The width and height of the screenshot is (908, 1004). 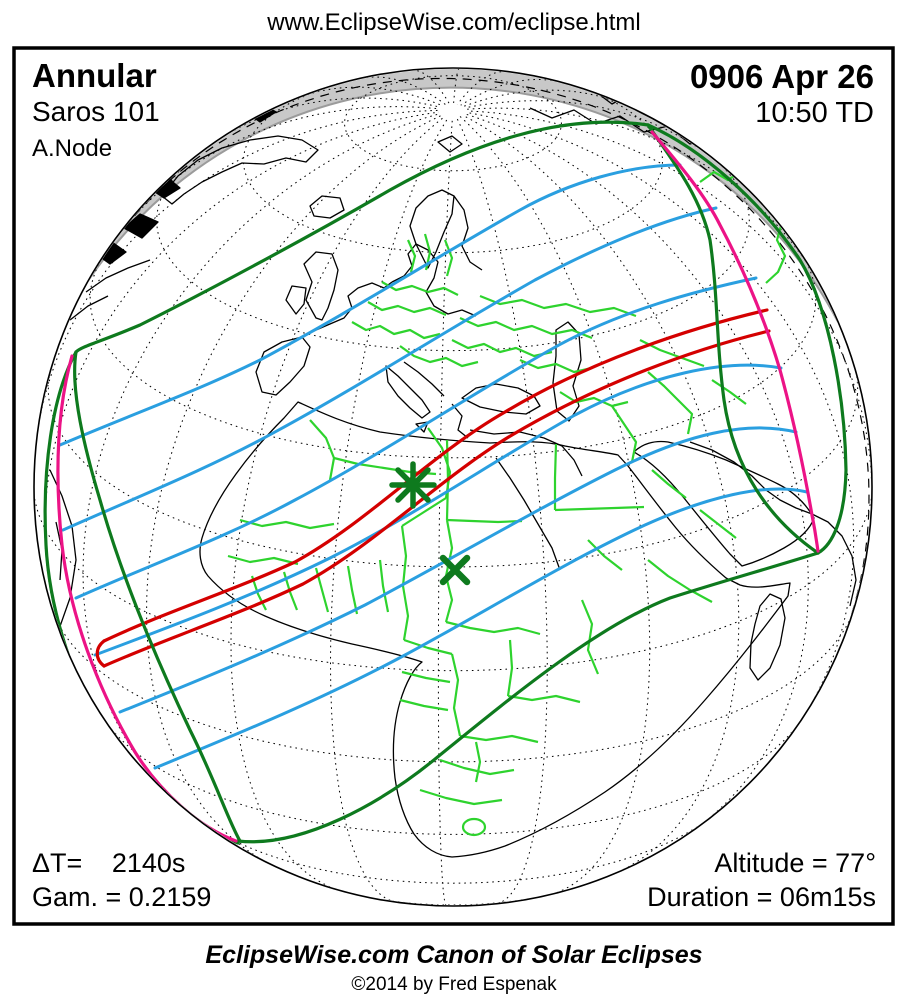 I want to click on delta-t-label: ΔT= 2140s, so click(x=108, y=863).